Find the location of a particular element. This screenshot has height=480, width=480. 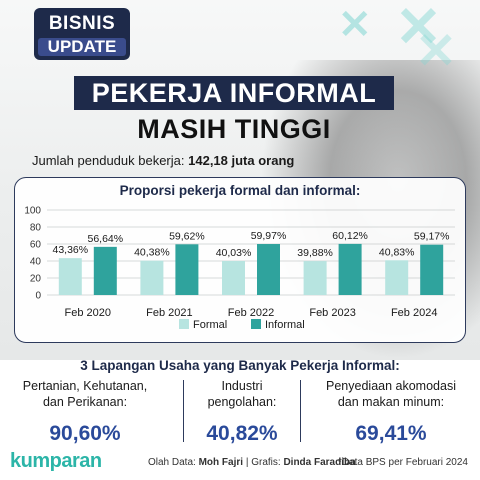

source-note: *Data BPS per Februari 2024 is located at coordinates (402, 462).